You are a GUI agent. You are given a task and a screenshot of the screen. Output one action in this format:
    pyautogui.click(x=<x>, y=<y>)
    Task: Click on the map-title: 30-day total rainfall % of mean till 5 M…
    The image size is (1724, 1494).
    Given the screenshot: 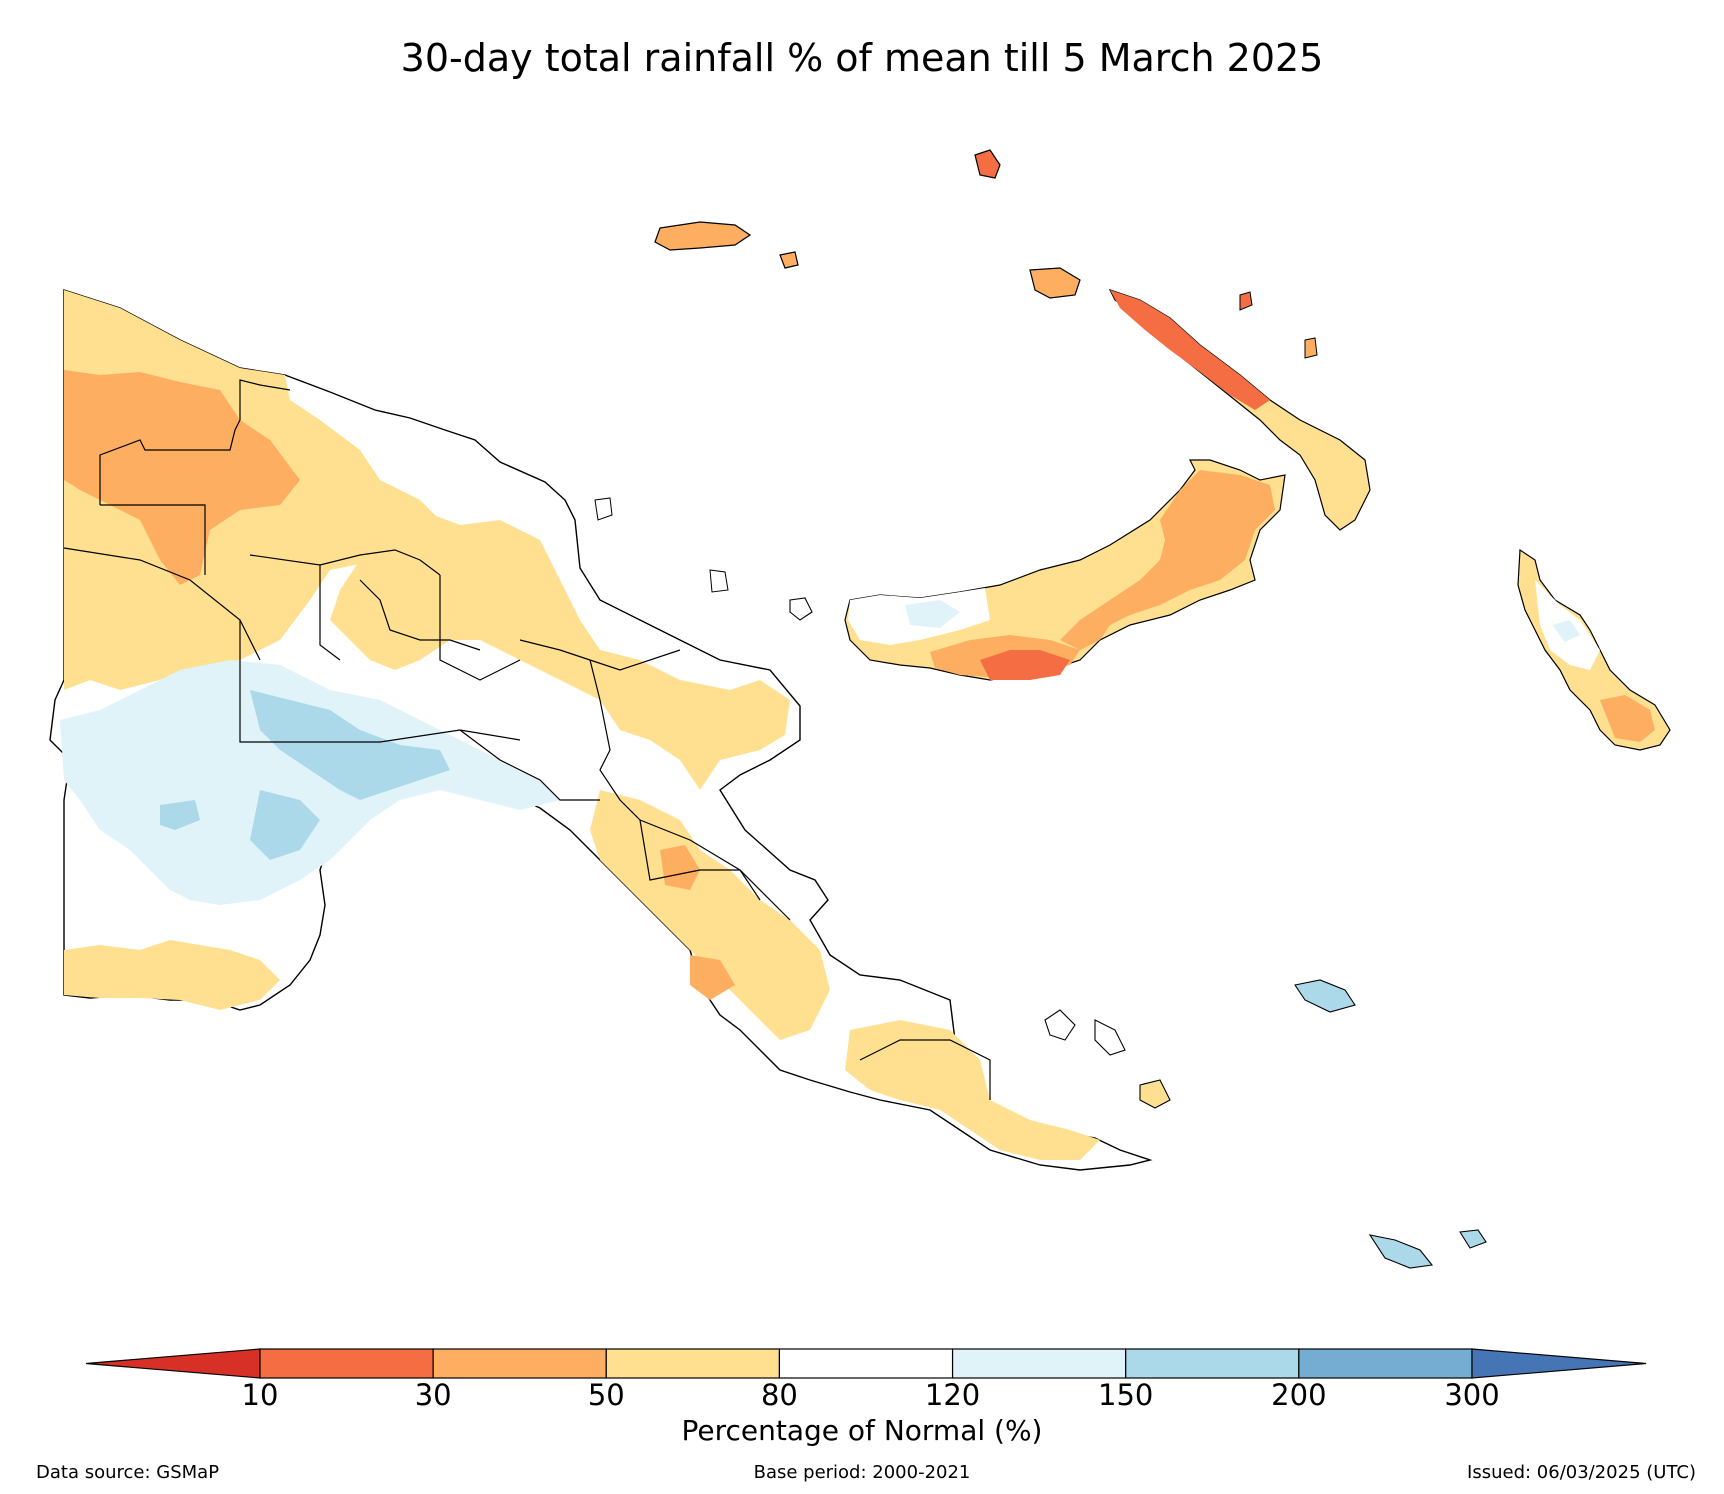 What is the action you would take?
    pyautogui.click(x=862, y=58)
    